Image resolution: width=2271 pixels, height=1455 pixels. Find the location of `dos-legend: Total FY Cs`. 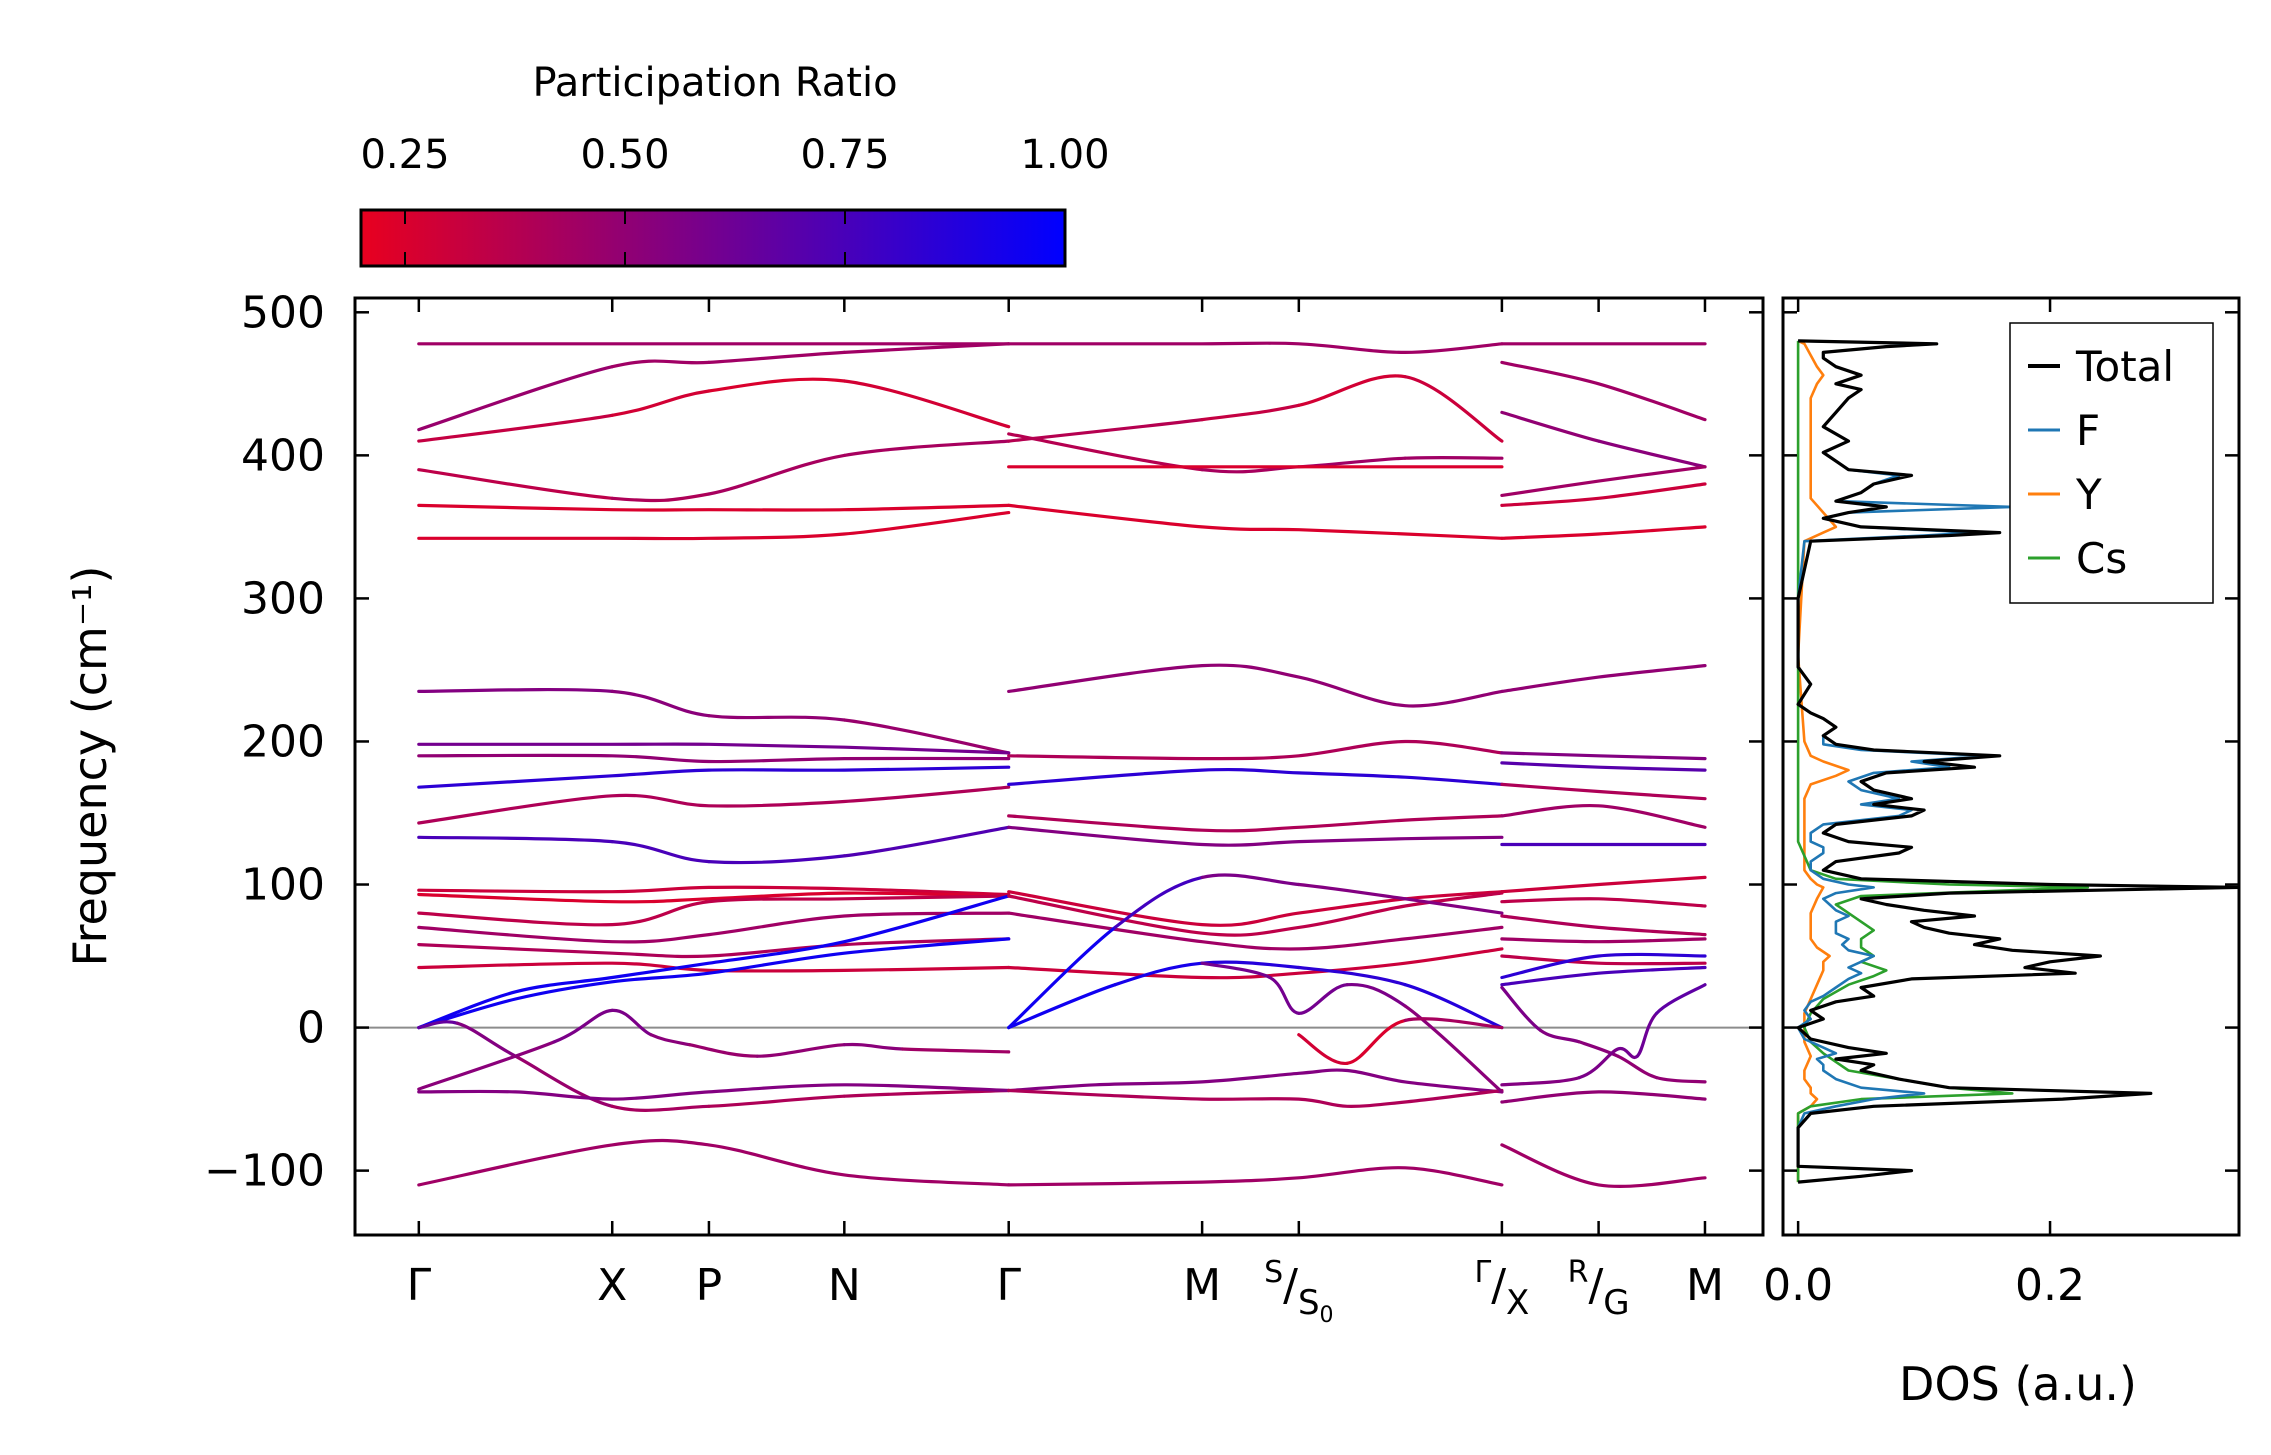

dos-legend: Total FY Cs is located at coordinates (2111, 463).